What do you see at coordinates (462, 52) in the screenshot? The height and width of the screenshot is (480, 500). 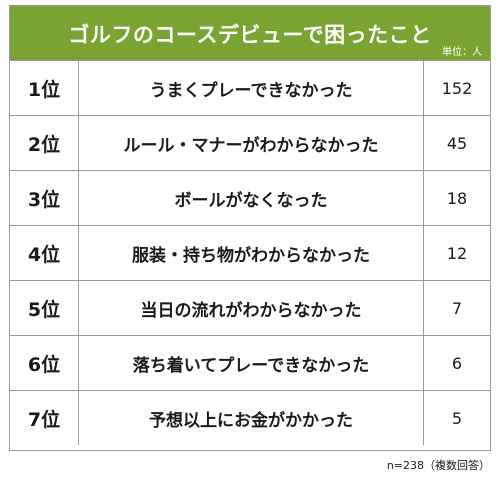 I see `unit-label: 単位：人` at bounding box center [462, 52].